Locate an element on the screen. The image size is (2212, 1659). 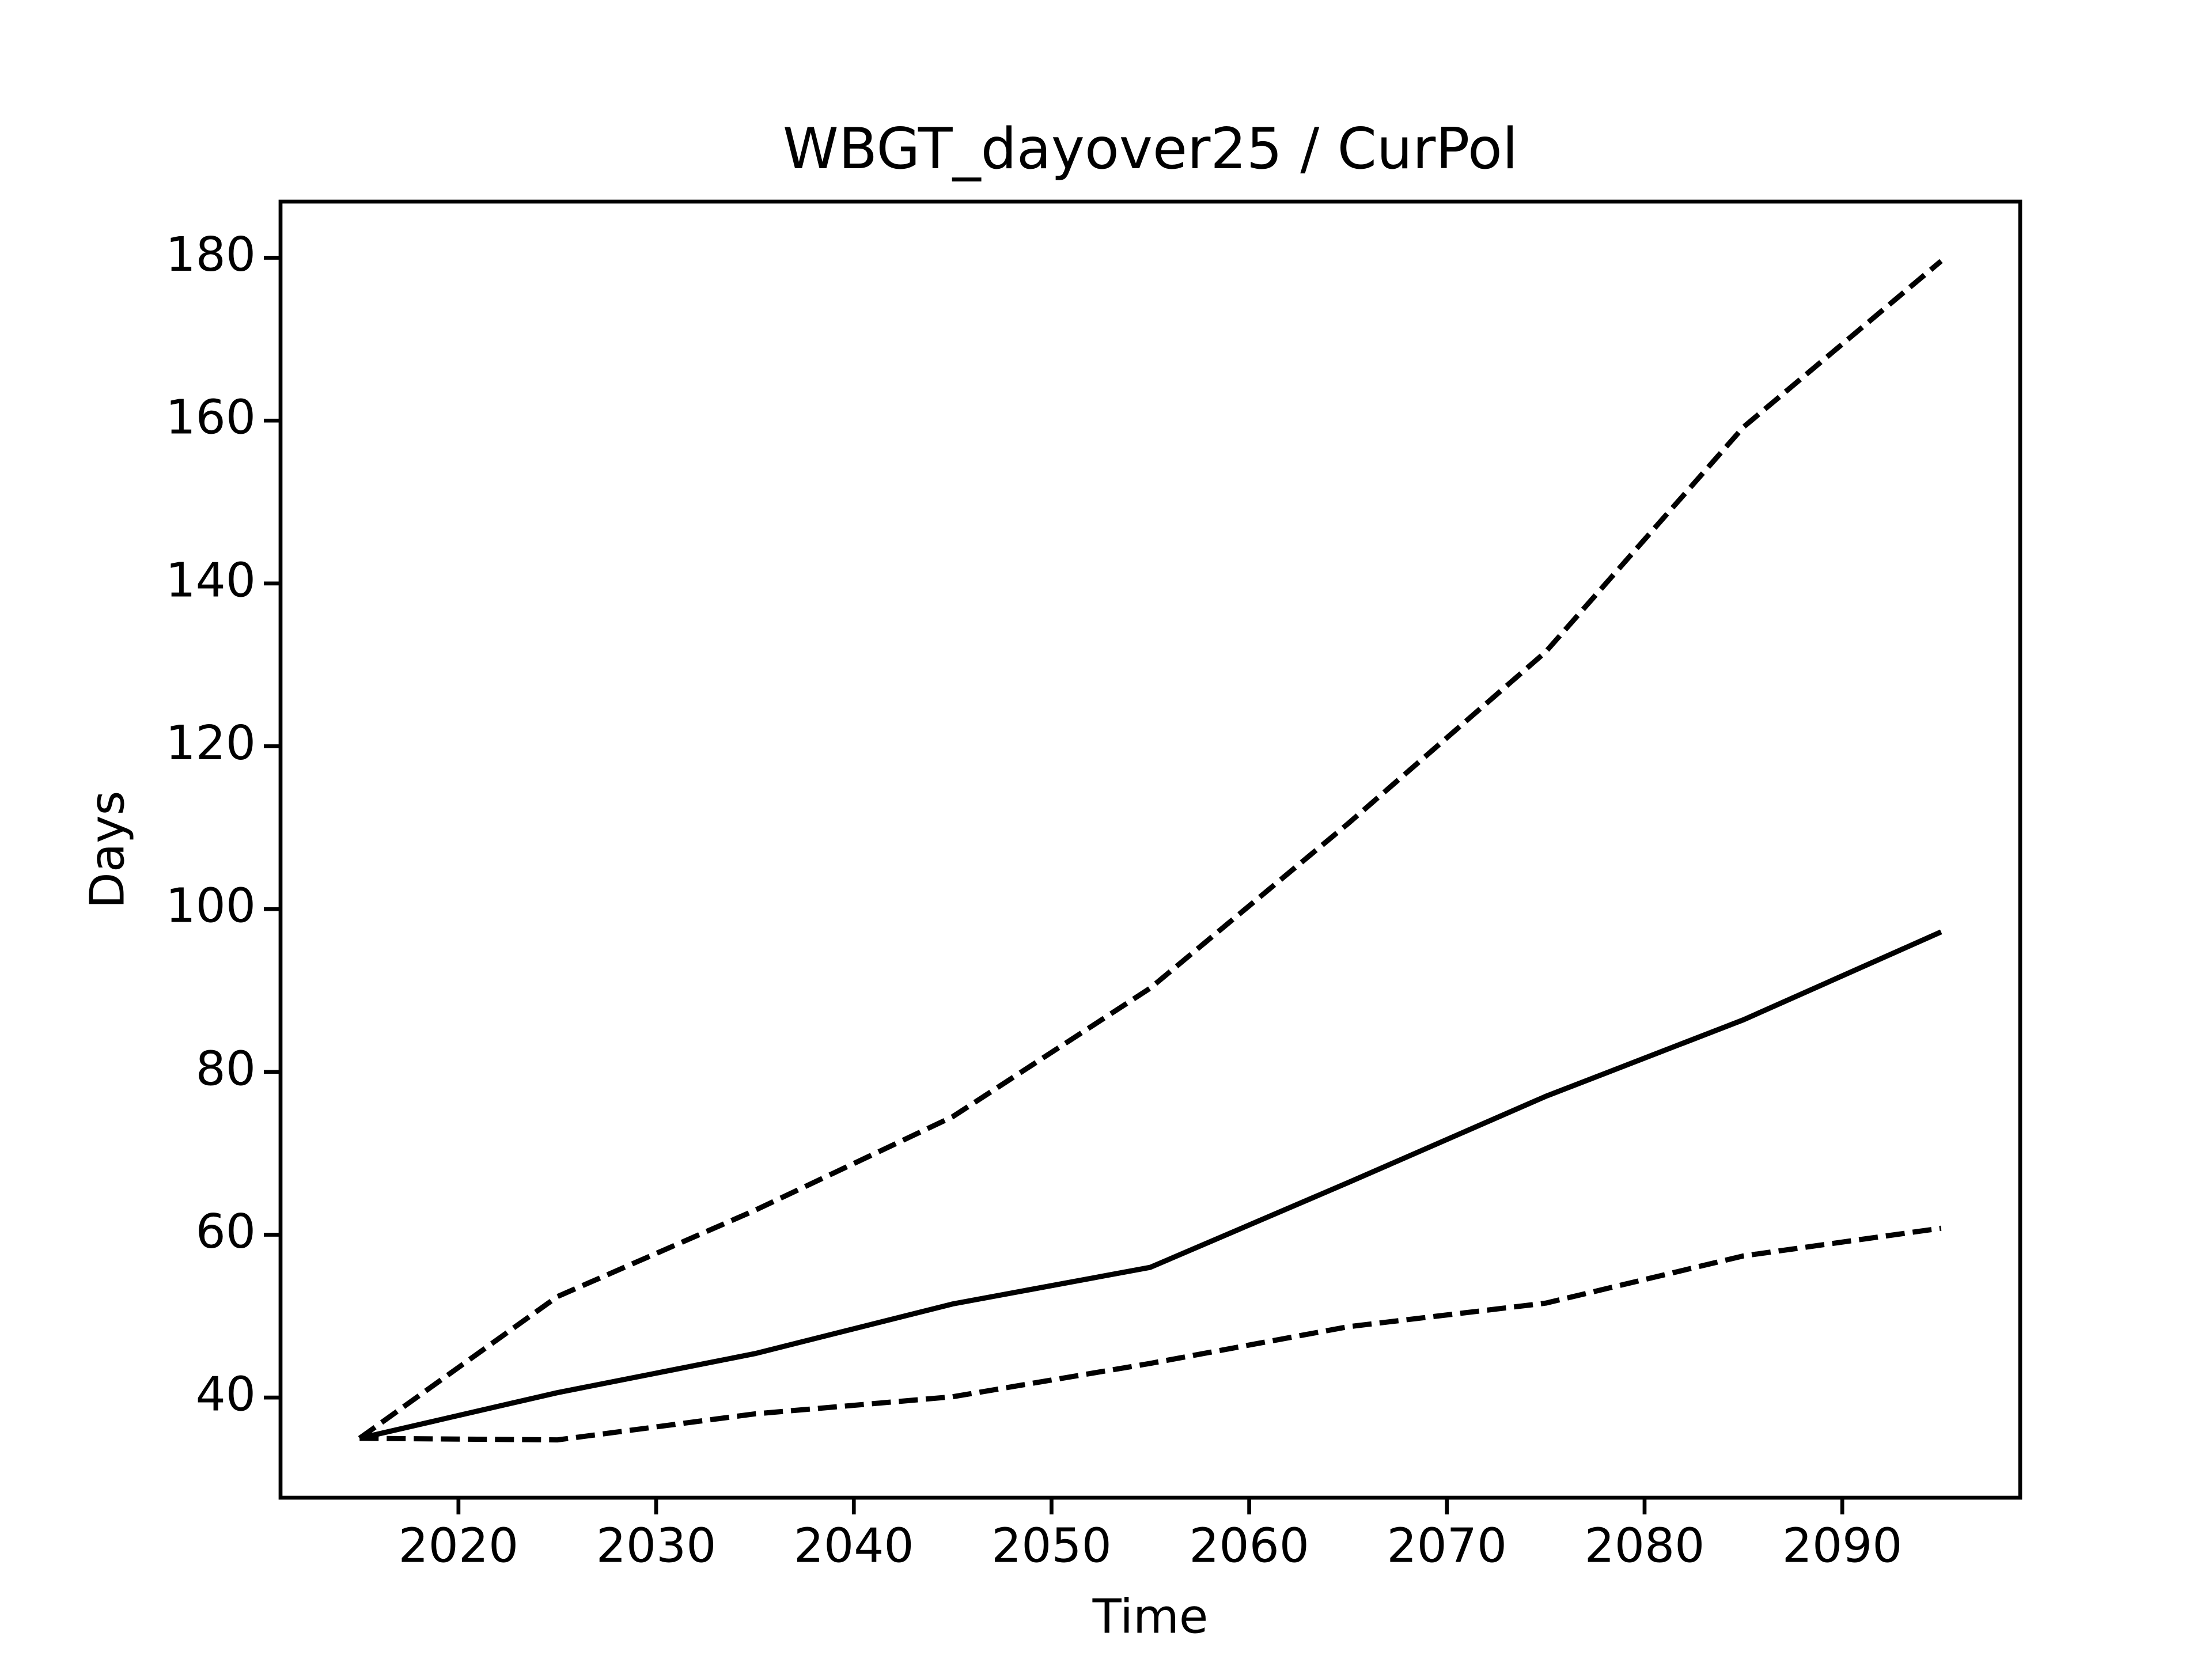
x-tick-label: 2020 is located at coordinates (459, 1545).